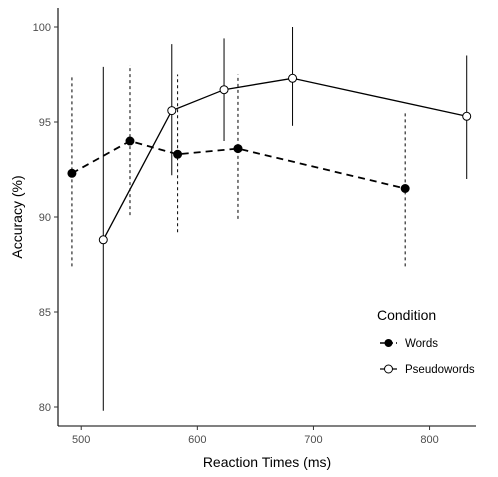 The image size is (498, 477). Describe the element at coordinates (238, 165) in the screenshot. I see `series-line-words` at that location.